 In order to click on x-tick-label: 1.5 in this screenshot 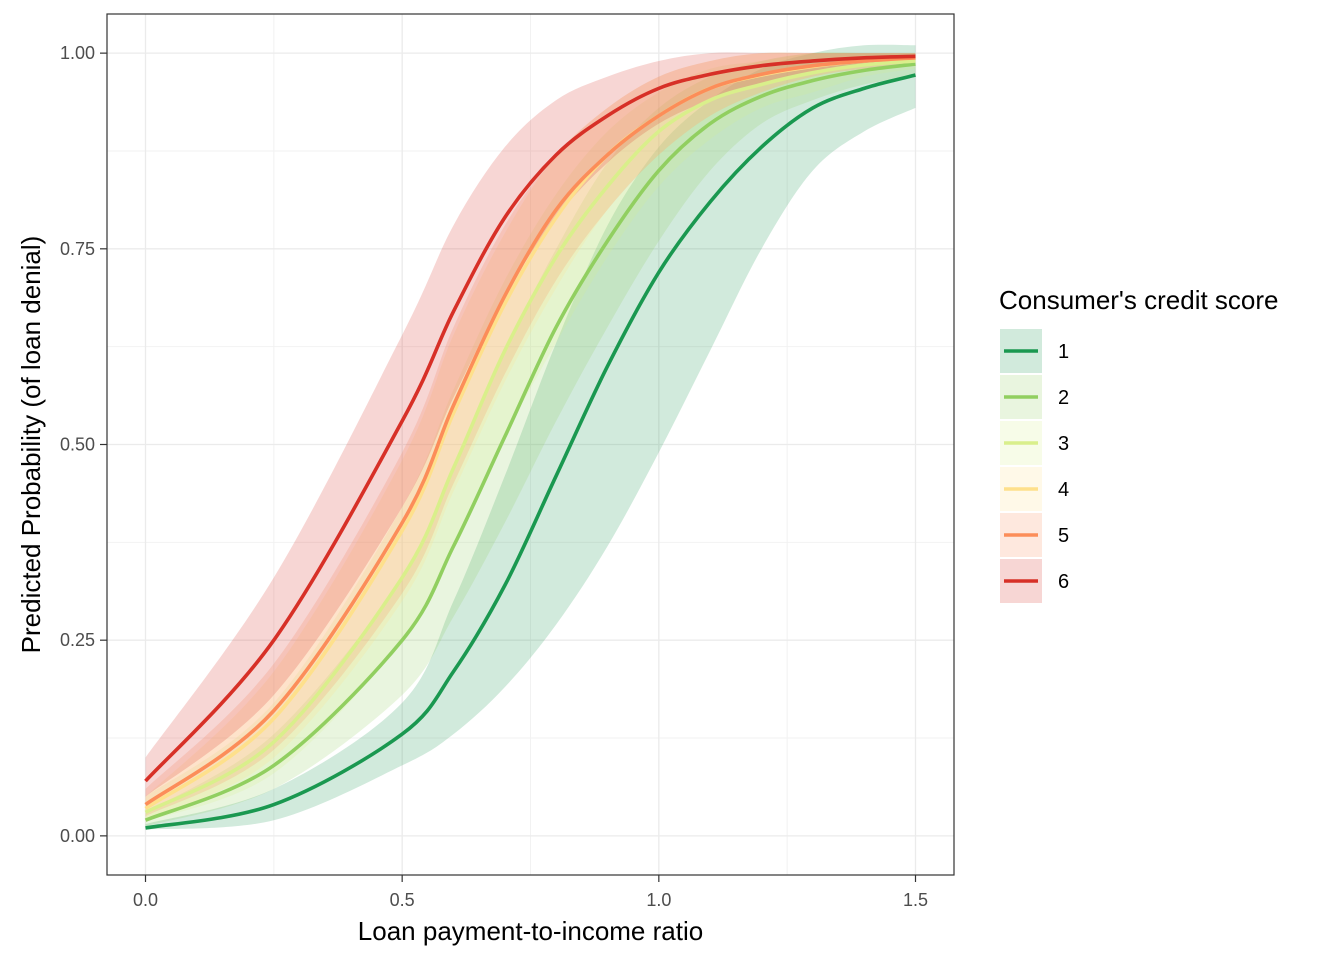, I will do `click(915, 900)`.